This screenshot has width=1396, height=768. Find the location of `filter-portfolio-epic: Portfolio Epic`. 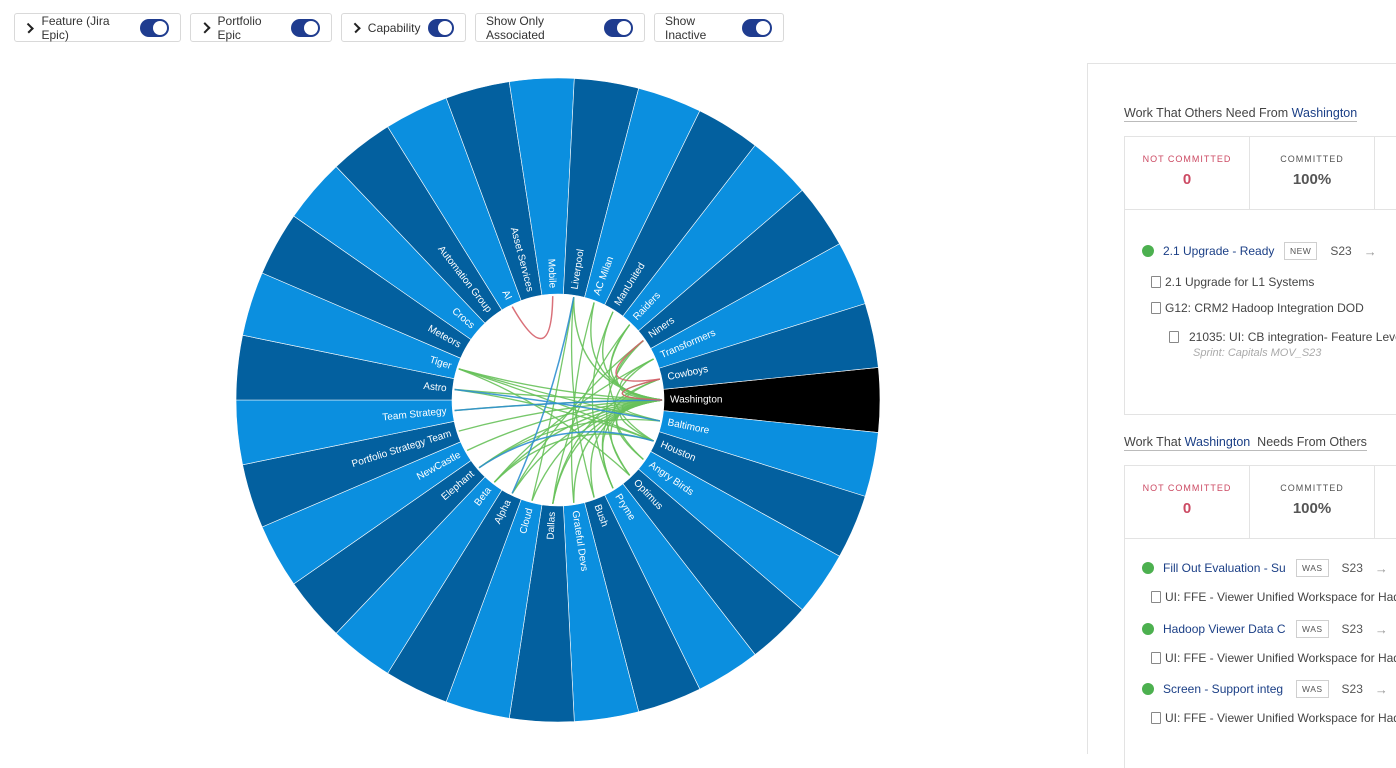

filter-portfolio-epic: Portfolio Epic is located at coordinates (261, 27).